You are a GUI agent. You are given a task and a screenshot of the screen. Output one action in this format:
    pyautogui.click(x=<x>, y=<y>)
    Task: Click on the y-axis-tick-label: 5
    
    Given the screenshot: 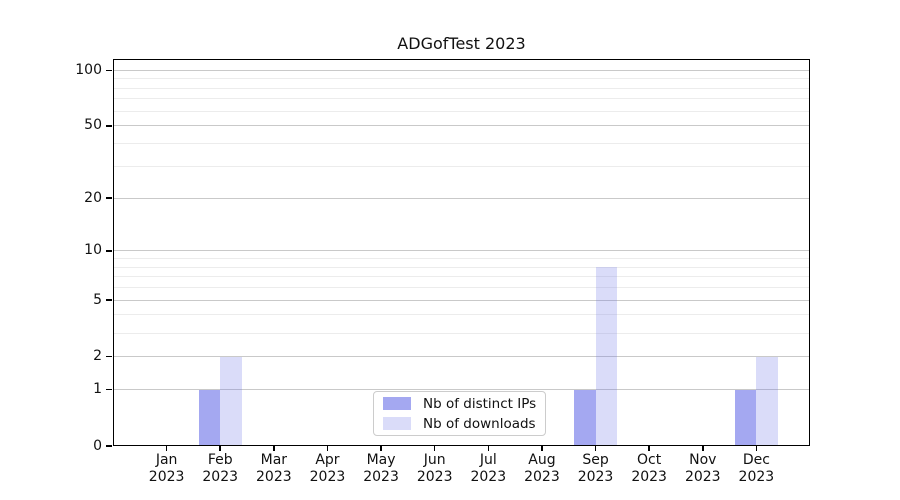 What is the action you would take?
    pyautogui.click(x=97, y=299)
    